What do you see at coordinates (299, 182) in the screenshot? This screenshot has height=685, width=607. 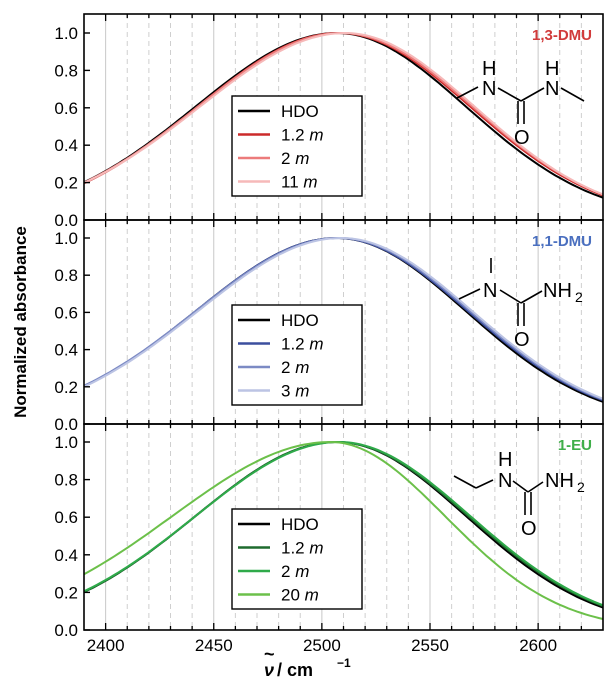 I see `legend-label: 11 m` at bounding box center [299, 182].